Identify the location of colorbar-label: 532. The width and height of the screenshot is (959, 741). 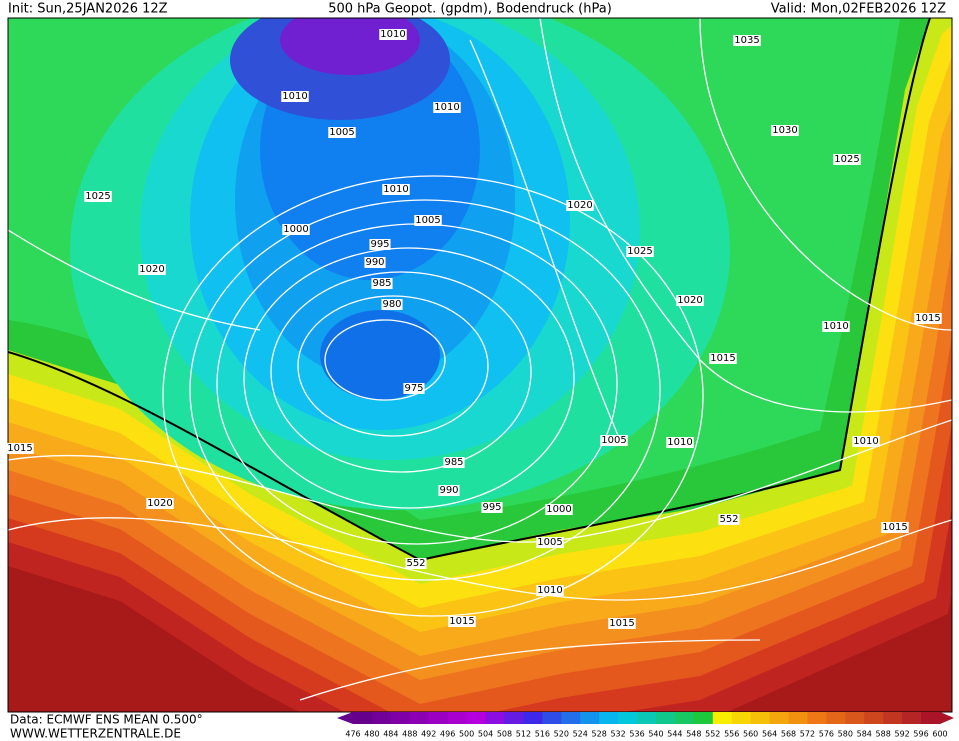
(617, 734).